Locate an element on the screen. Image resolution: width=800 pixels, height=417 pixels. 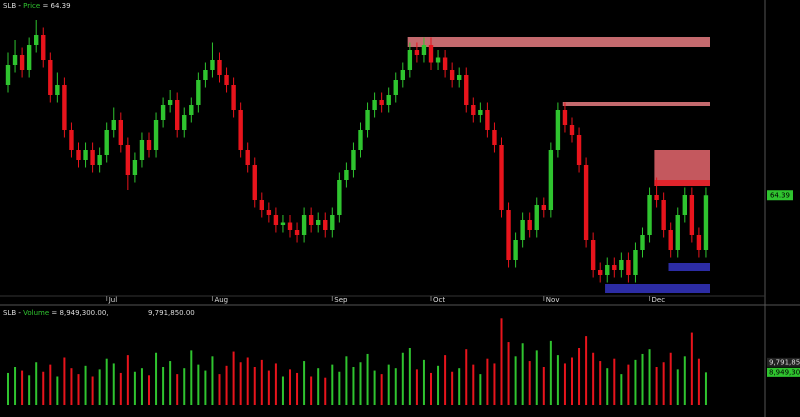
x-tick-label: Nov is located at coordinates (553, 300).